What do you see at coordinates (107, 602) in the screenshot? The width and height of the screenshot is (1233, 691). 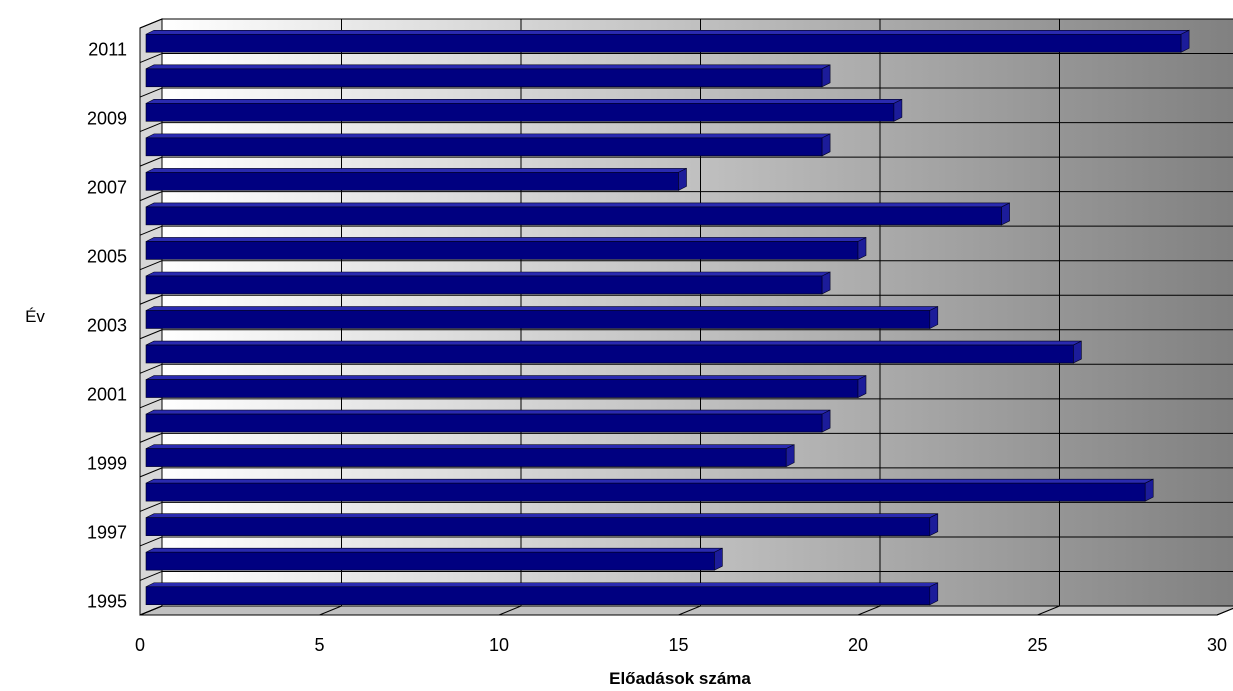 I see `y-tick-label: 1995` at bounding box center [107, 602].